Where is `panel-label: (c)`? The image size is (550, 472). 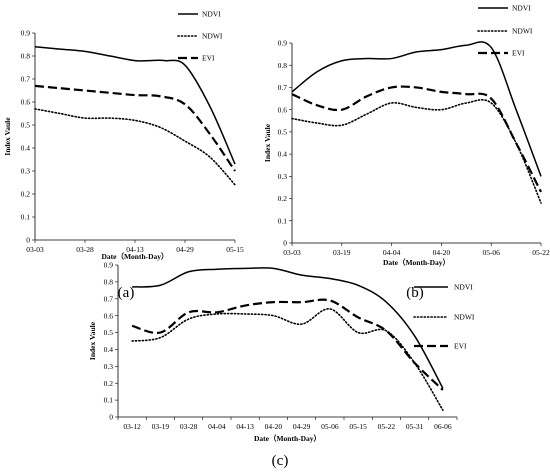 panel-label: (c) is located at coordinates (280, 461).